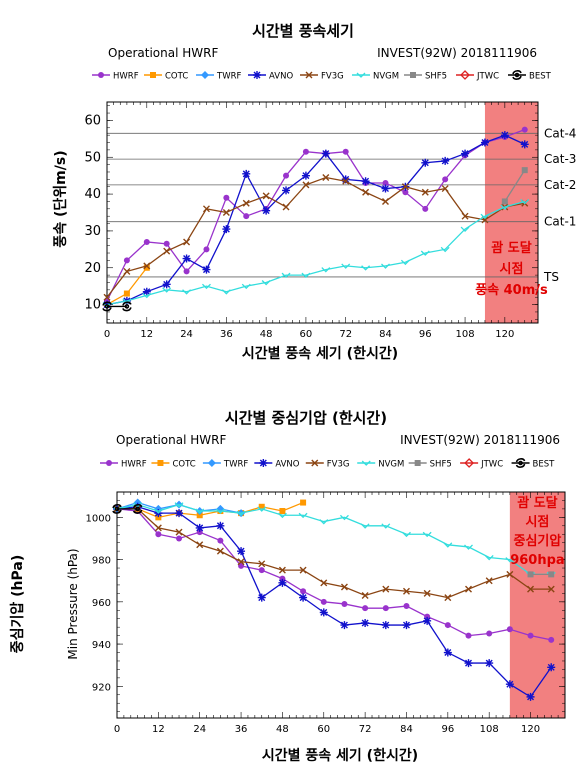 This screenshot has width=587, height=774. Describe the element at coordinates (270, 76) in the screenshot. I see `legend-item-avno: AVNO` at that location.